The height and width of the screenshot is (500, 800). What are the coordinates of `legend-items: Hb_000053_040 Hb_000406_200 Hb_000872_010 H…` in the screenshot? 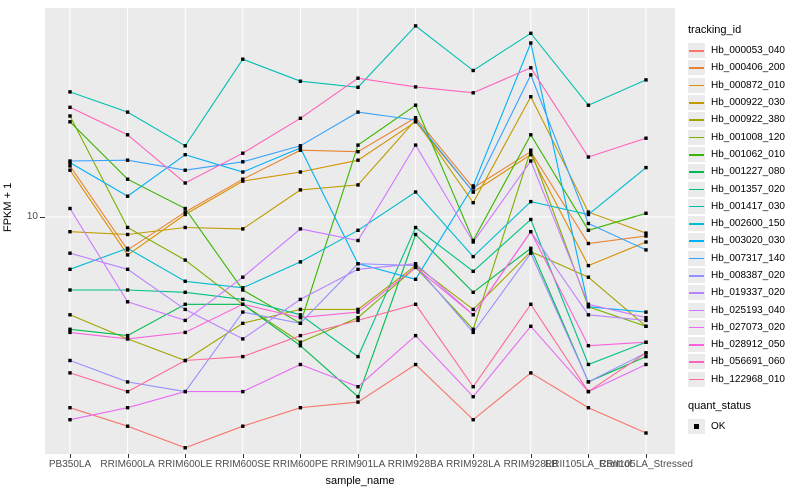 It's located at (744, 215).